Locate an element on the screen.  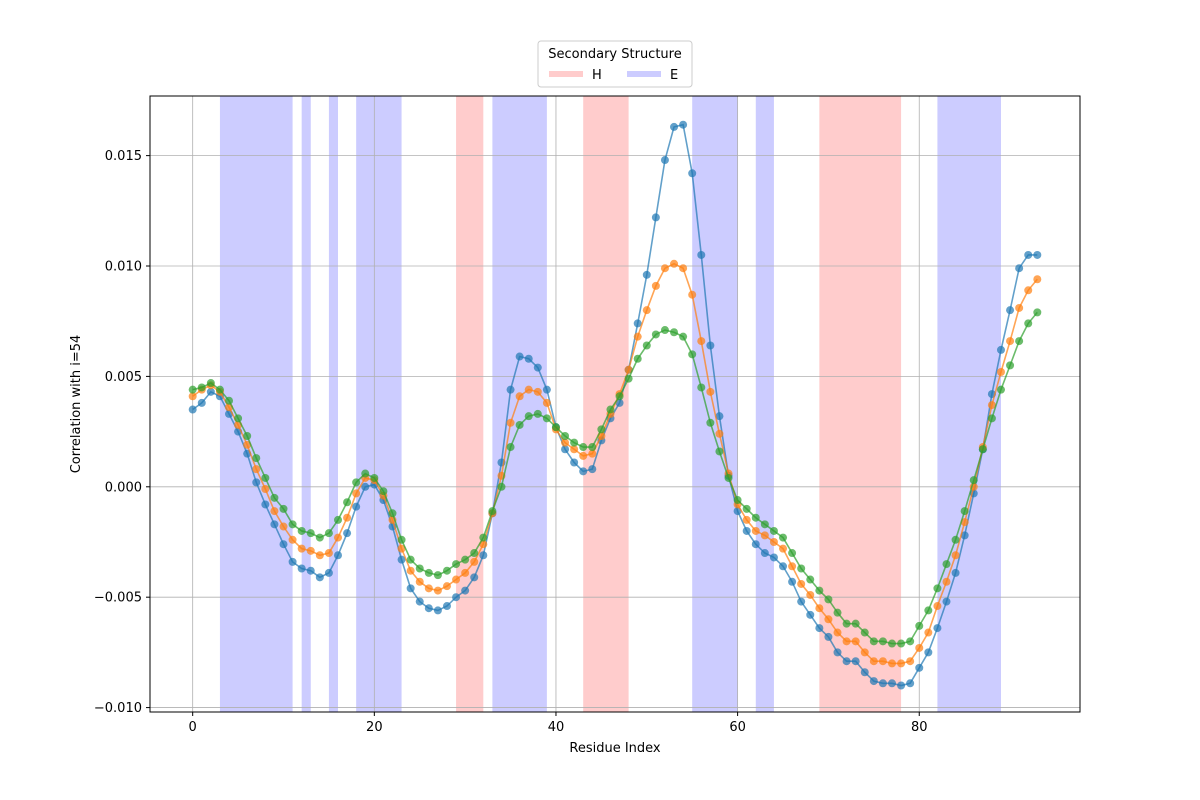
legend-label-e: E is located at coordinates (674, 75).